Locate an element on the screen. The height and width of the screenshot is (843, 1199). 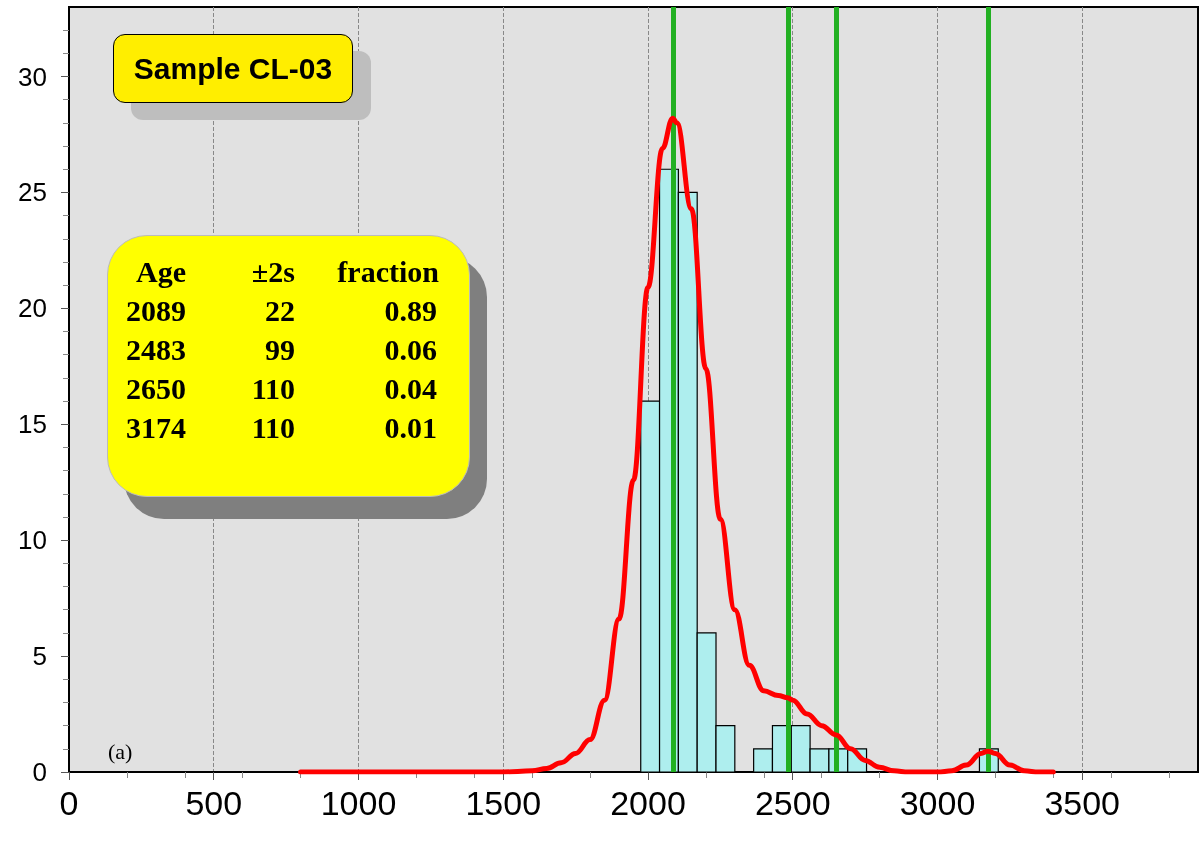
x-tick-label: 2000 is located at coordinates (648, 803).